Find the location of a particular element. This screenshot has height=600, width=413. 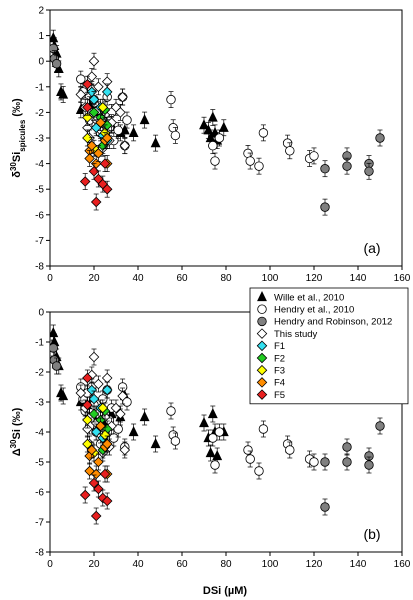

y-tick-label: 1 is located at coordinates (41, 36).